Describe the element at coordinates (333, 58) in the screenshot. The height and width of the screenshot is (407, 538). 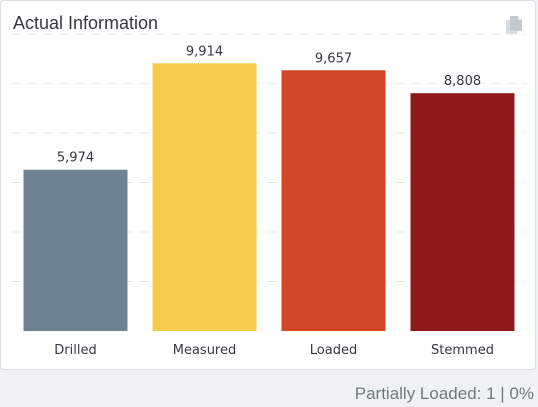
I see `bar-value-label: 9,657` at that location.